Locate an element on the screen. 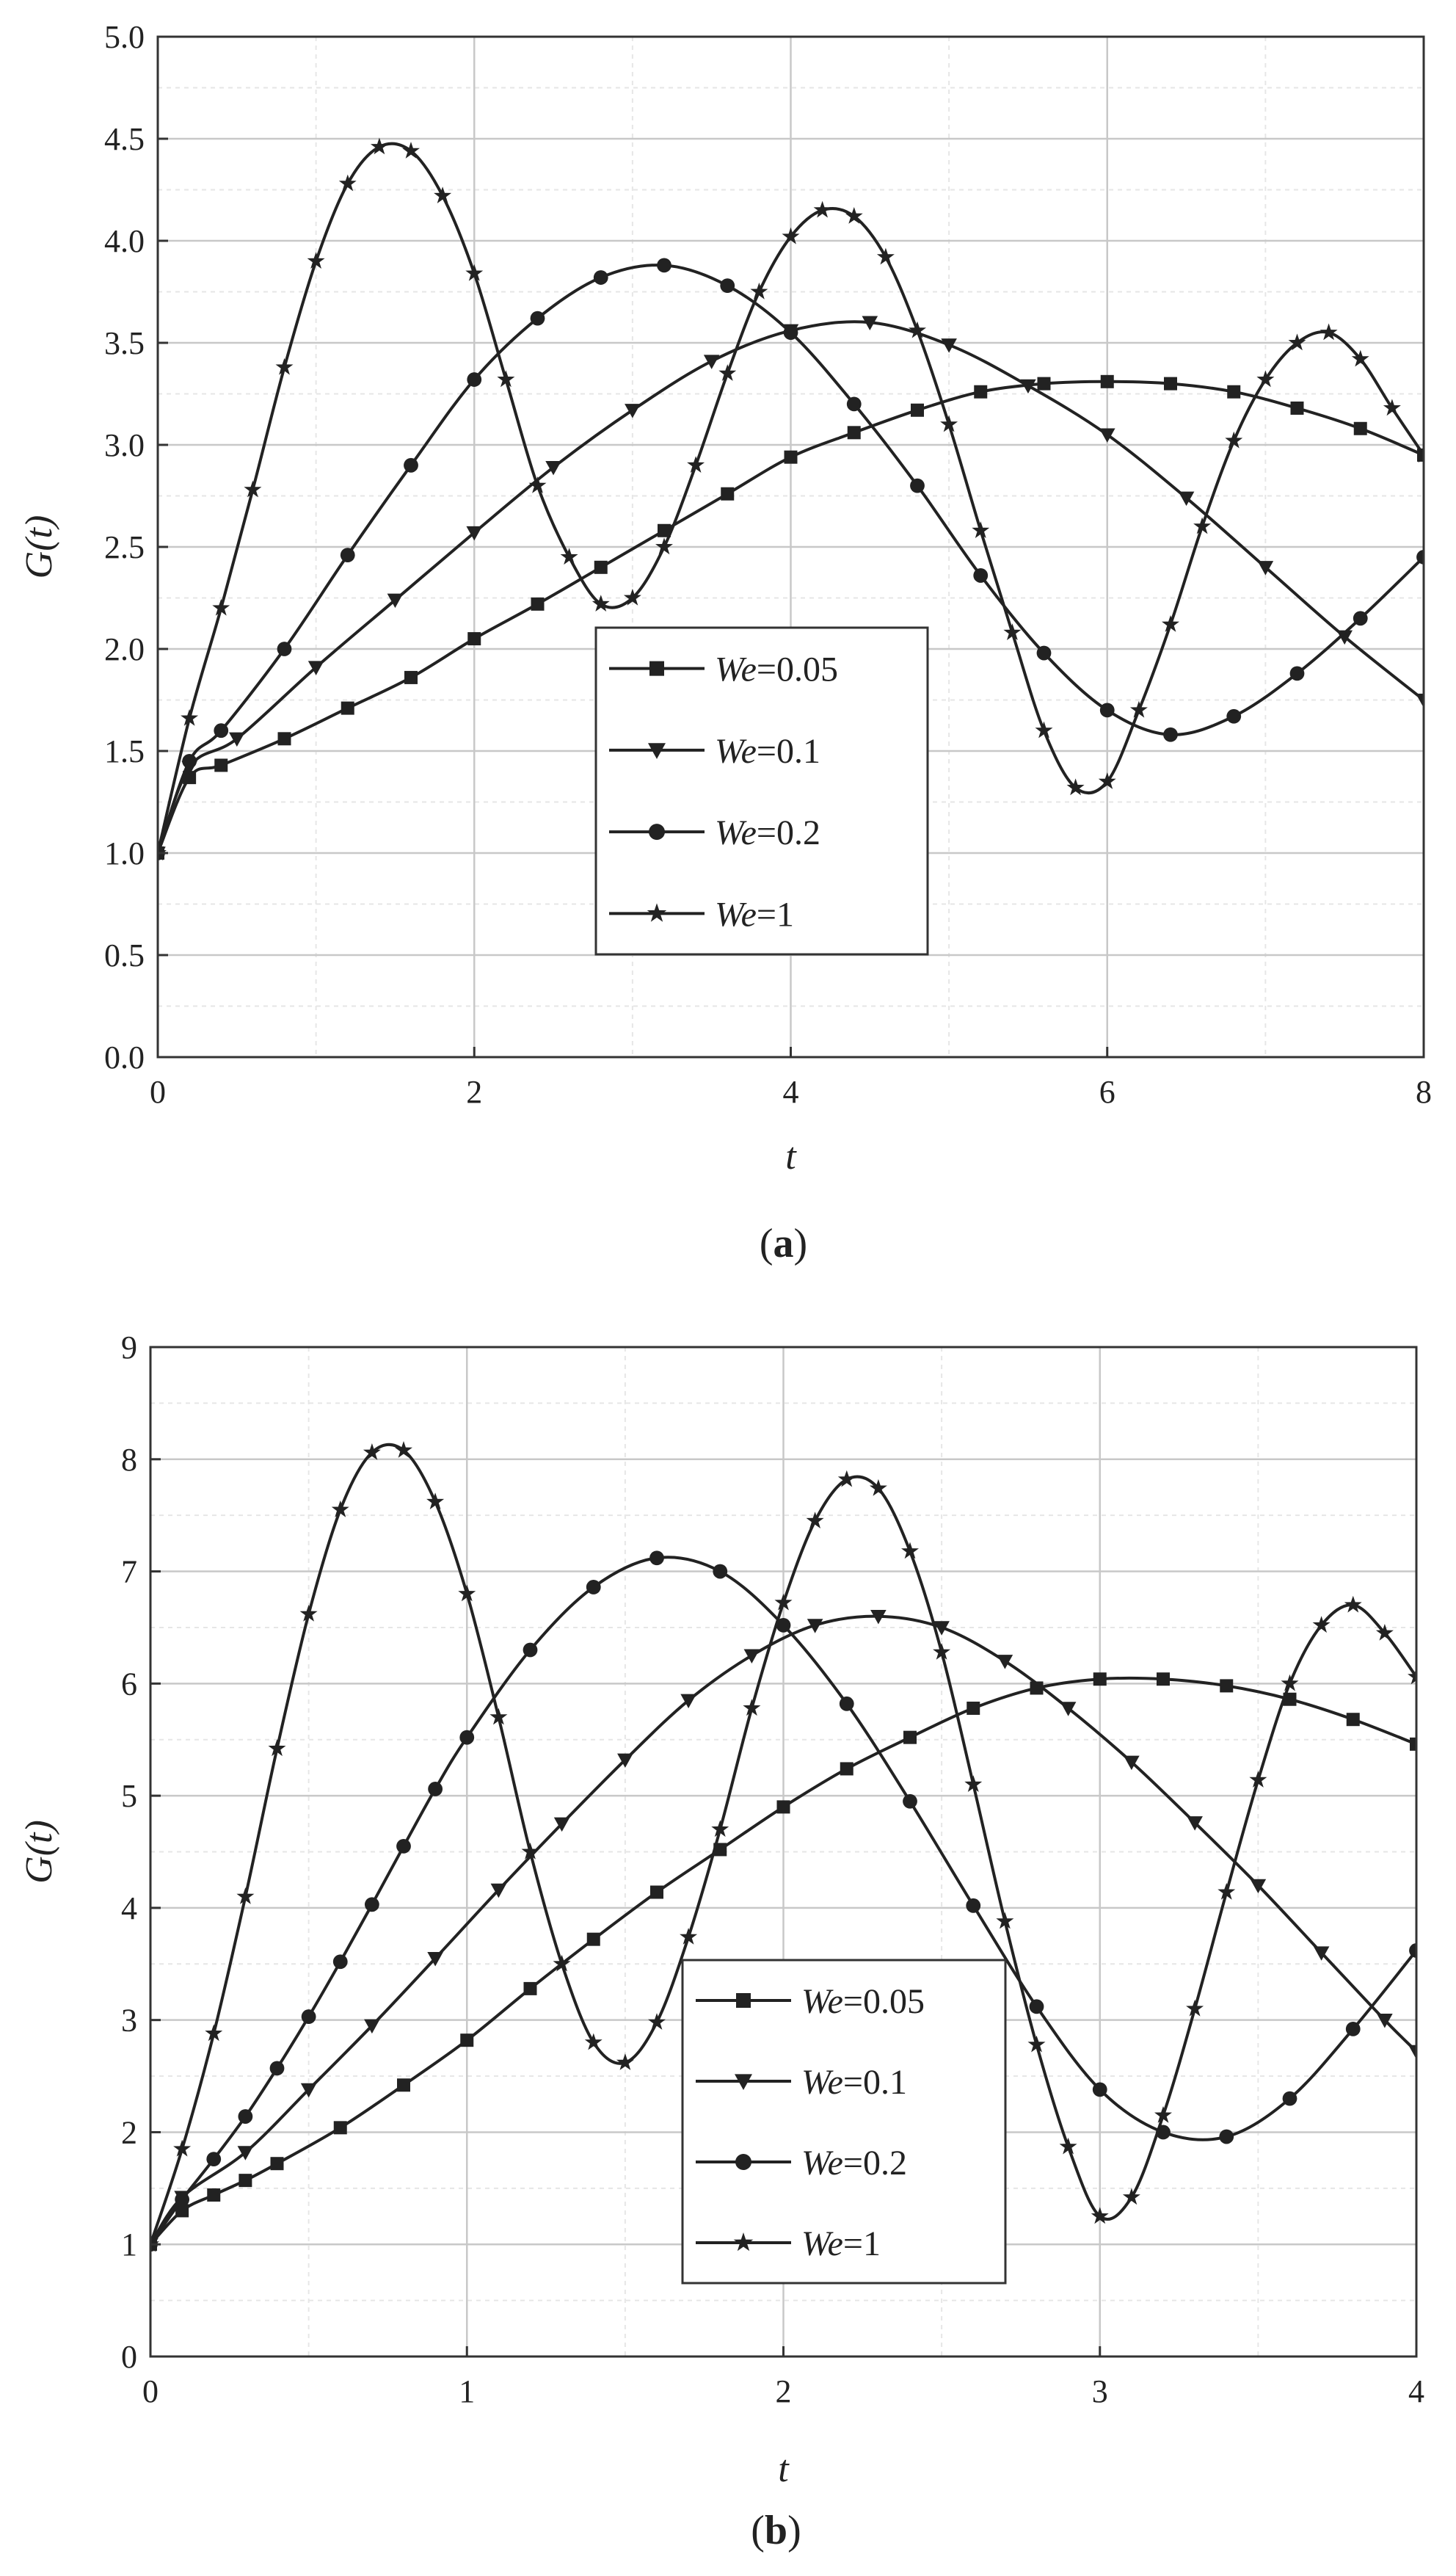  x-tick-label: 1 is located at coordinates (467, 2391).